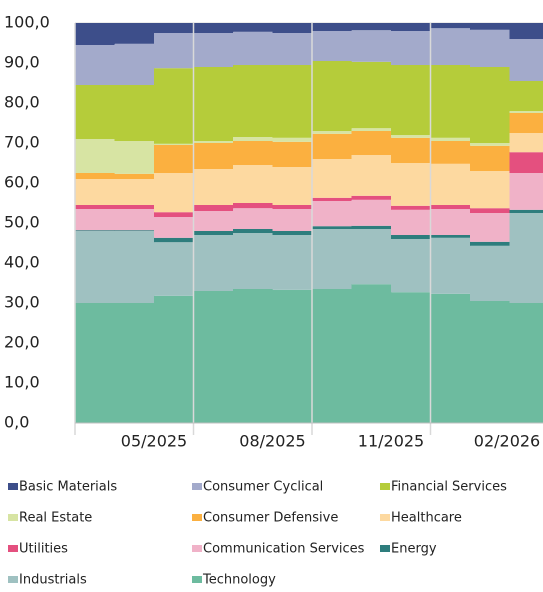 The width and height of the screenshot is (543, 592). Describe the element at coordinates (53, 580) in the screenshot. I see `legend-label: Industrials` at that location.